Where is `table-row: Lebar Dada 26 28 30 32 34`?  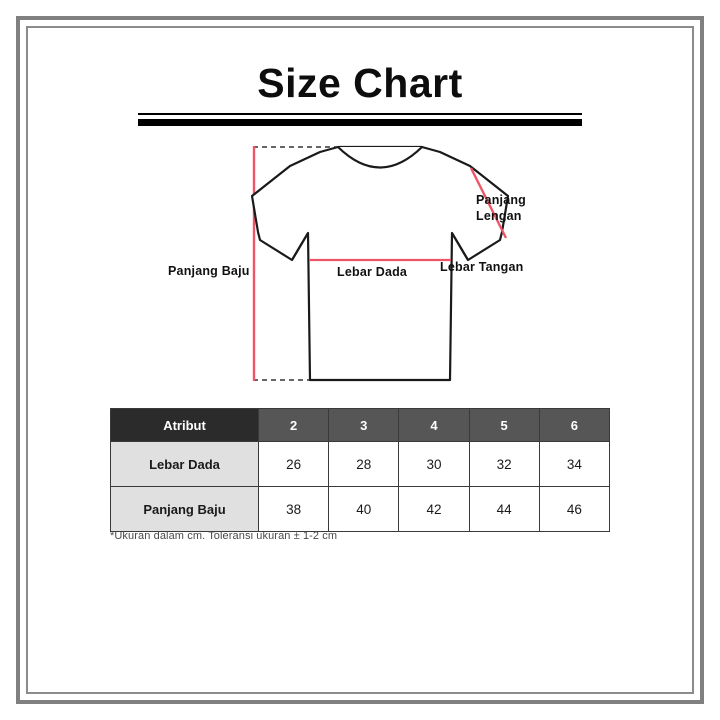 table-row: Lebar Dada 26 28 30 32 34 is located at coordinates (360, 464).